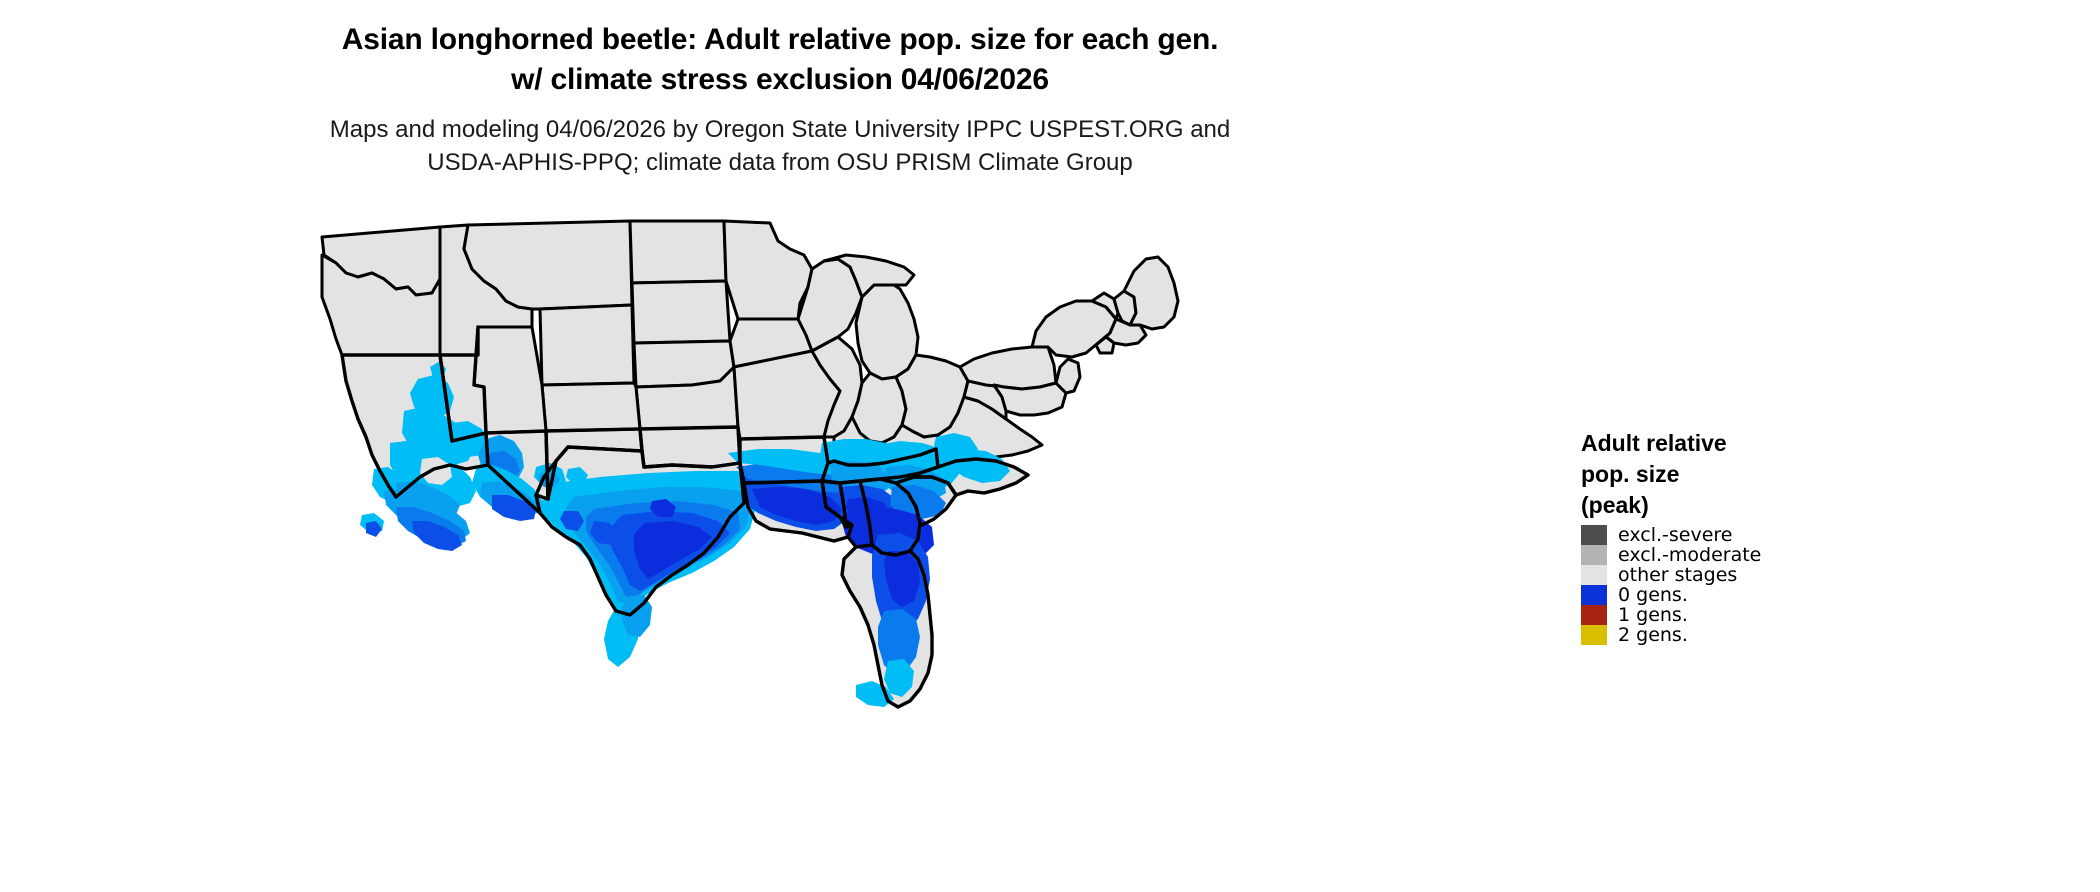  What do you see at coordinates (1731, 595) in the screenshot?
I see `legend-row: 0 gens.` at bounding box center [1731, 595].